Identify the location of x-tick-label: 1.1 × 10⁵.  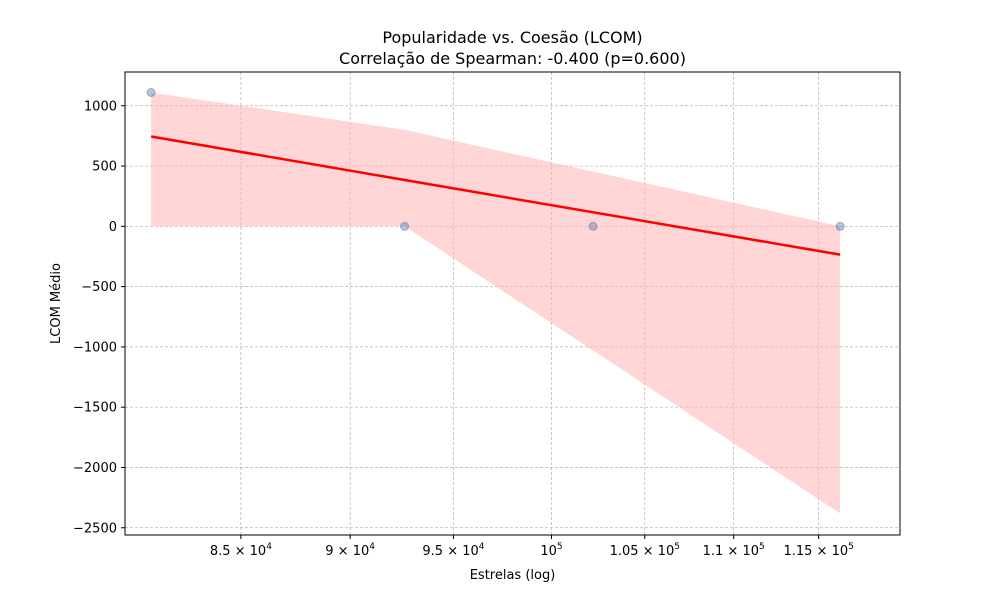
(734, 550).